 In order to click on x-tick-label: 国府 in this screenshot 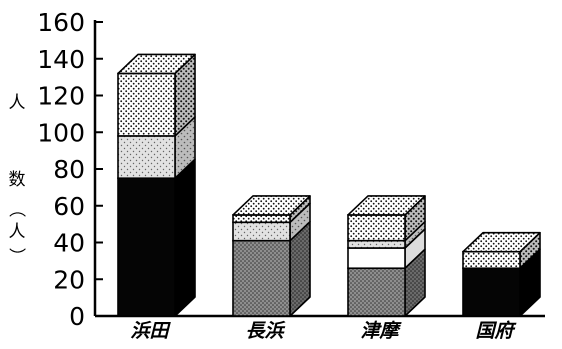, I will do `click(495, 331)`.